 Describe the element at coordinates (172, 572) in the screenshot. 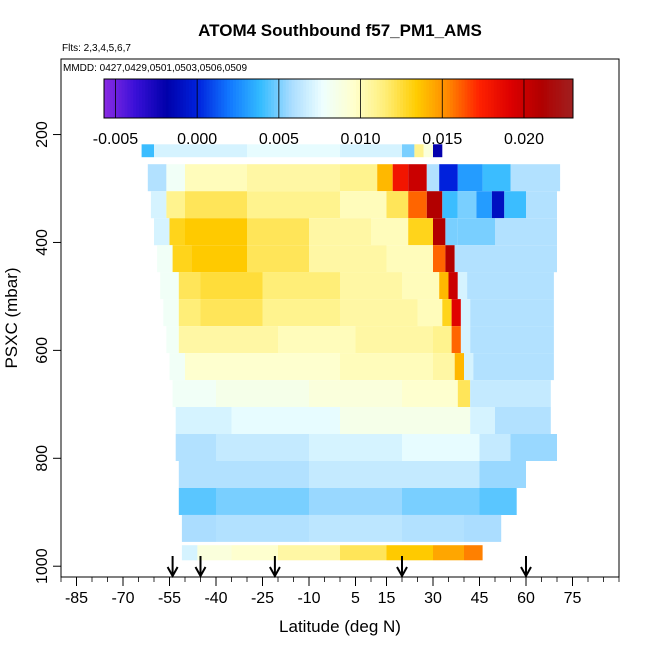

I see `flight-marker-head` at that location.